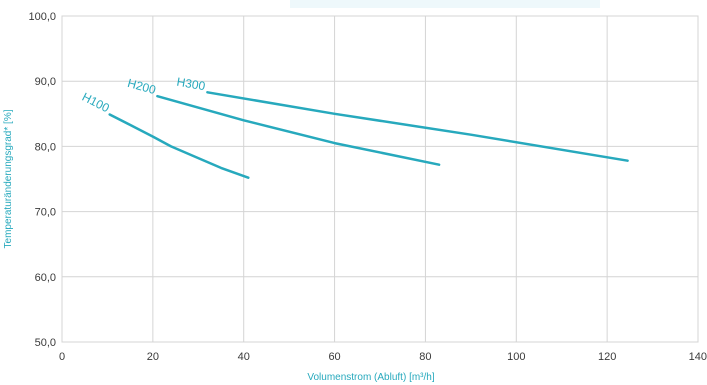 Image resolution: width=707 pixels, height=385 pixels. Describe the element at coordinates (42, 17) in the screenshot. I see `y-tick-label: 100,0` at that location.